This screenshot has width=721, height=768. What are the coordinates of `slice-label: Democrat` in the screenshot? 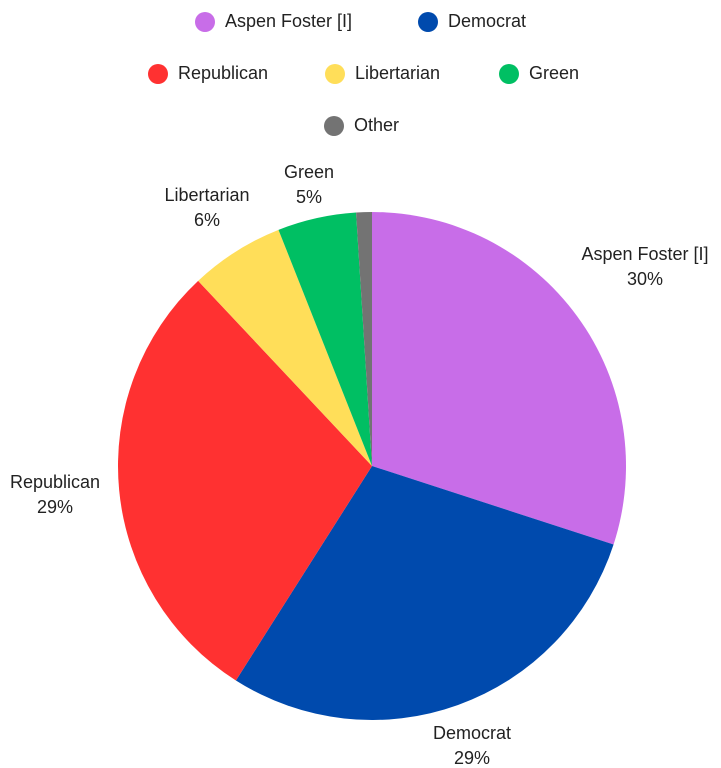 It's located at (472, 733).